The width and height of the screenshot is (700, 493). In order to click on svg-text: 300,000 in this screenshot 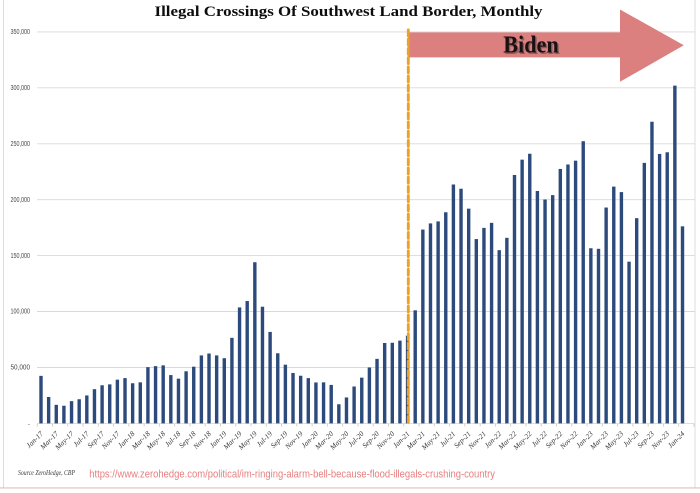, I will do `click(21, 88)`.